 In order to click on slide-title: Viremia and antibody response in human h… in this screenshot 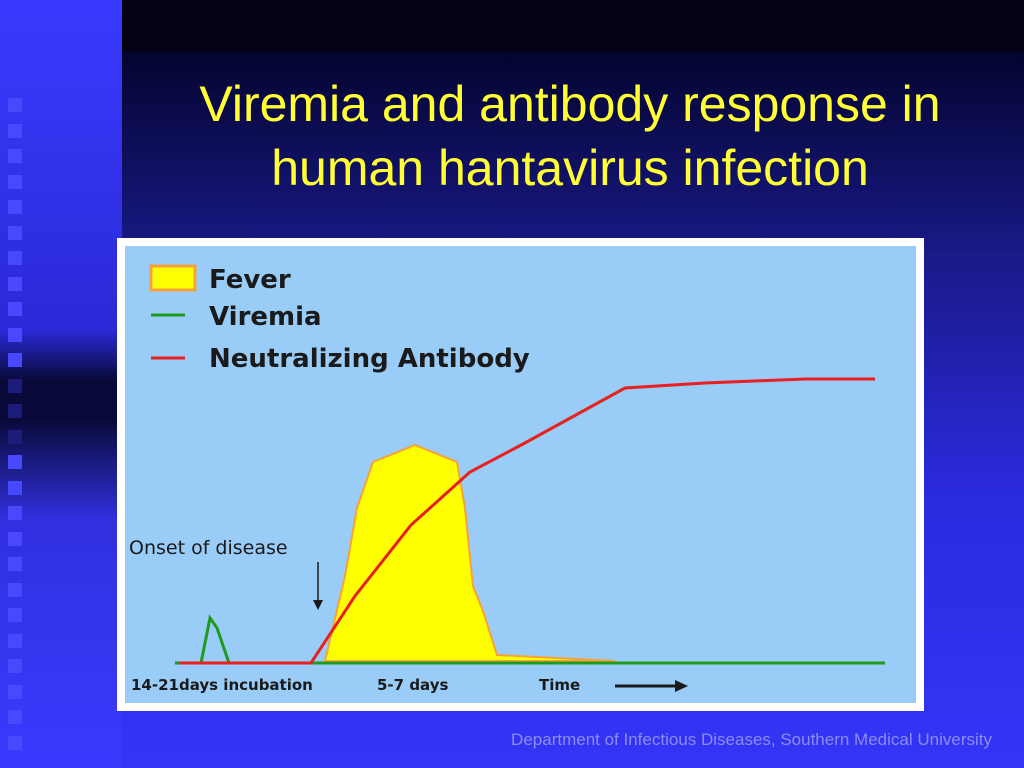, I will do `click(570, 136)`.